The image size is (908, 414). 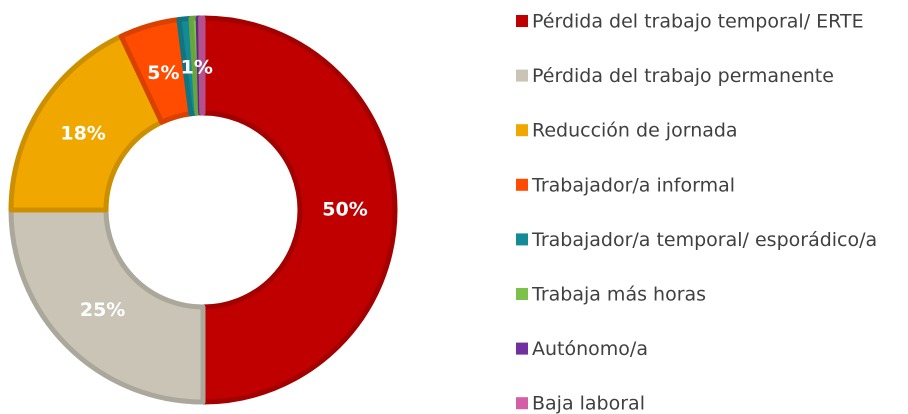 What do you see at coordinates (698, 22) in the screenshot?
I see `legend-label: Pérdida del trabajo temporal/ ERTE` at bounding box center [698, 22].